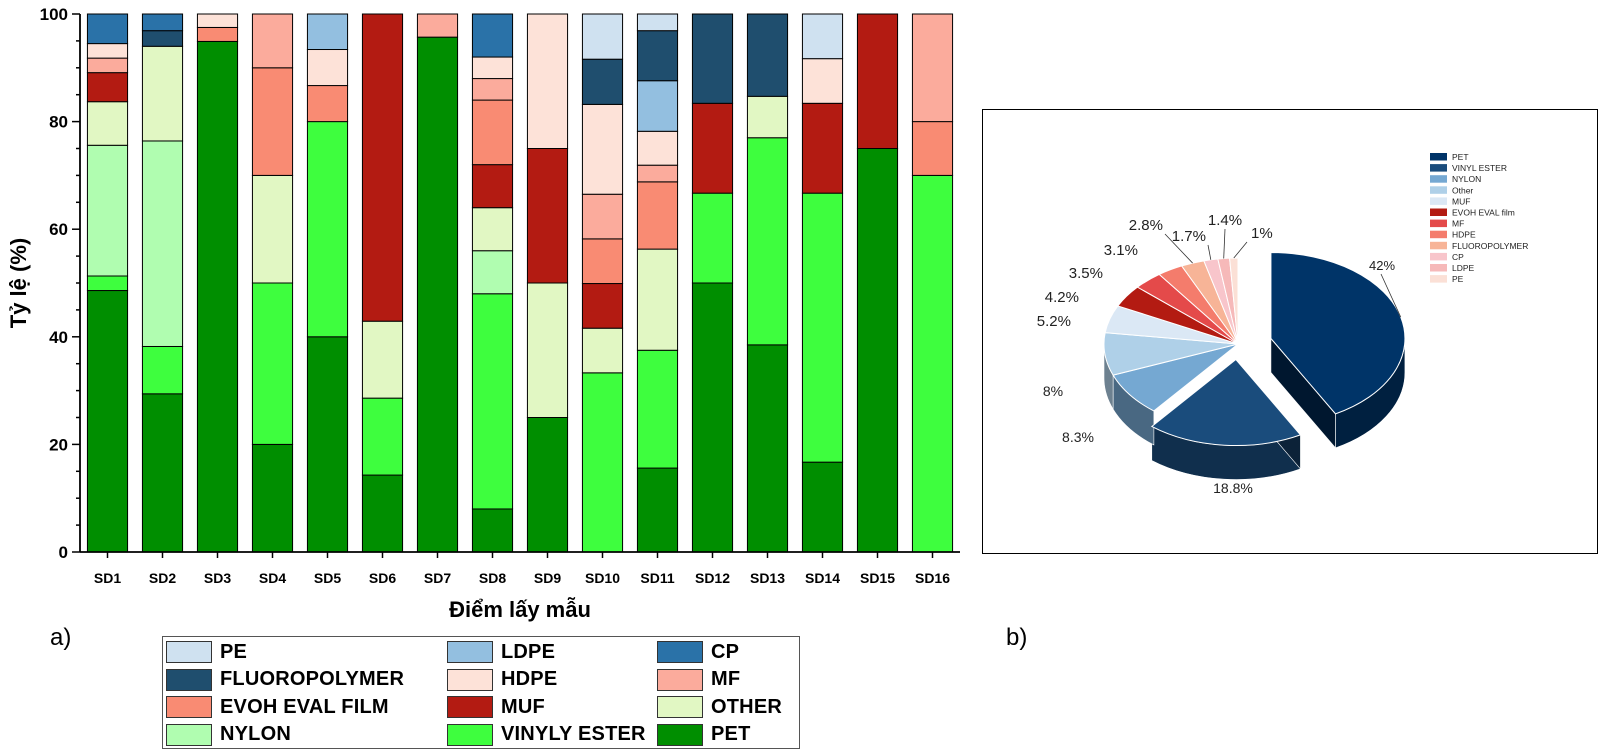 The image size is (1600, 750). What do you see at coordinates (107, 421) in the screenshot?
I see `bar-segment-SD1-pet` at bounding box center [107, 421].